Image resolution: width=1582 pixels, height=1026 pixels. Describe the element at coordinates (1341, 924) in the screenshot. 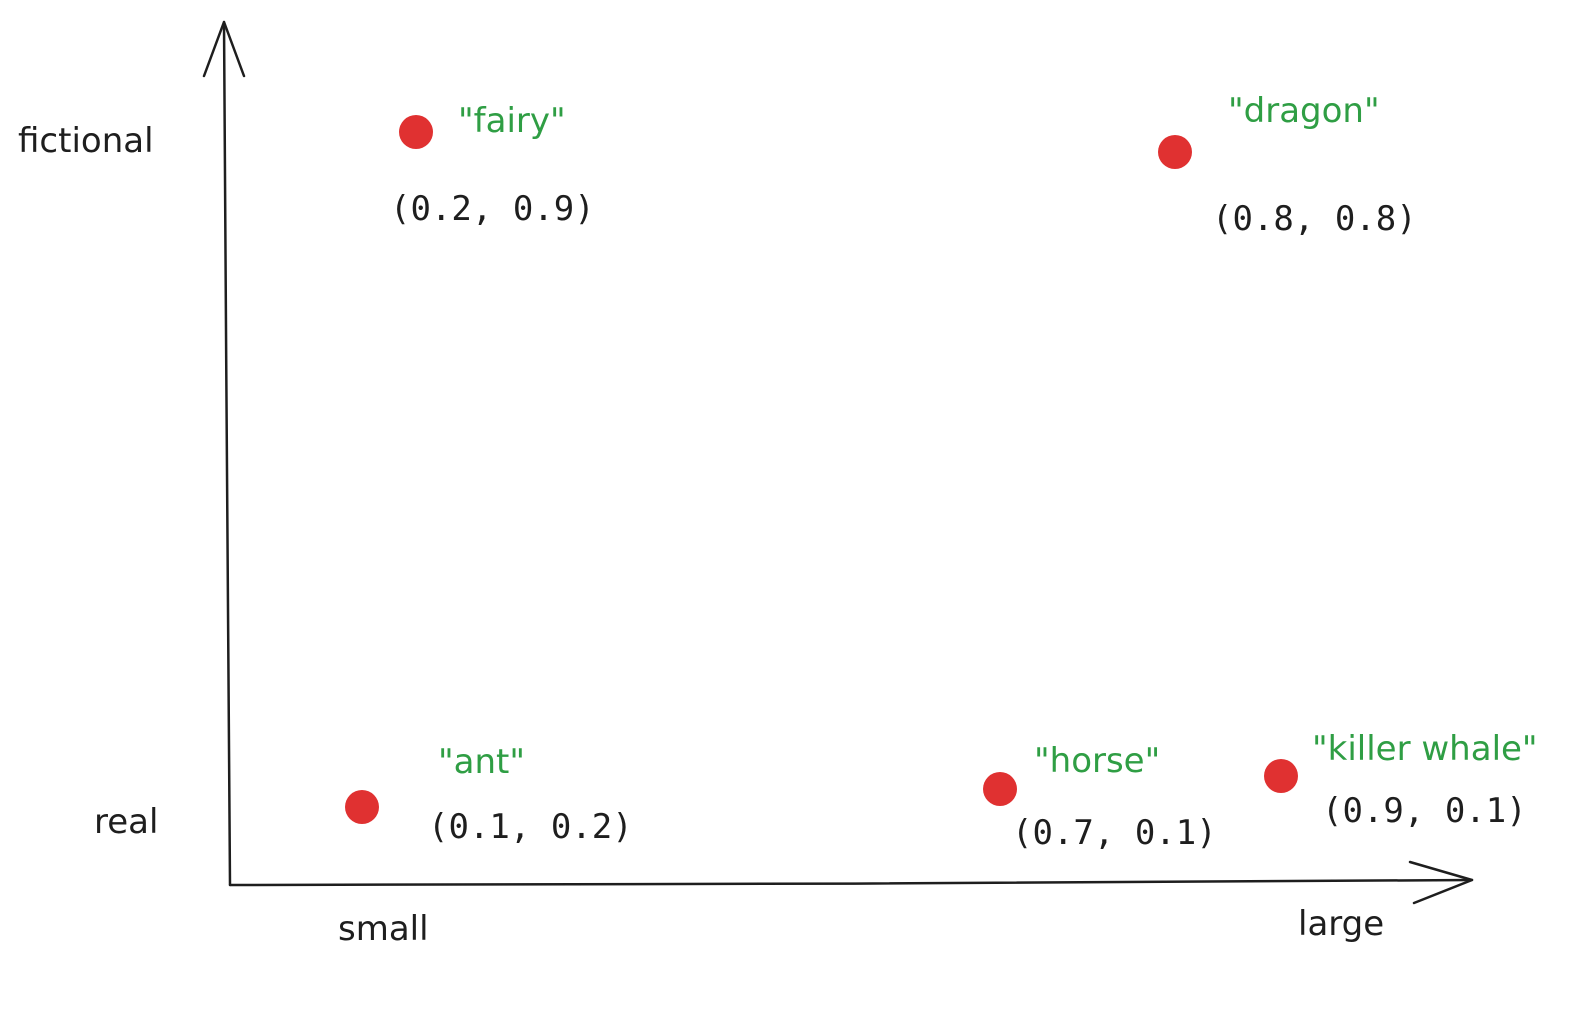

I see `x-axis-right-label: large` at that location.